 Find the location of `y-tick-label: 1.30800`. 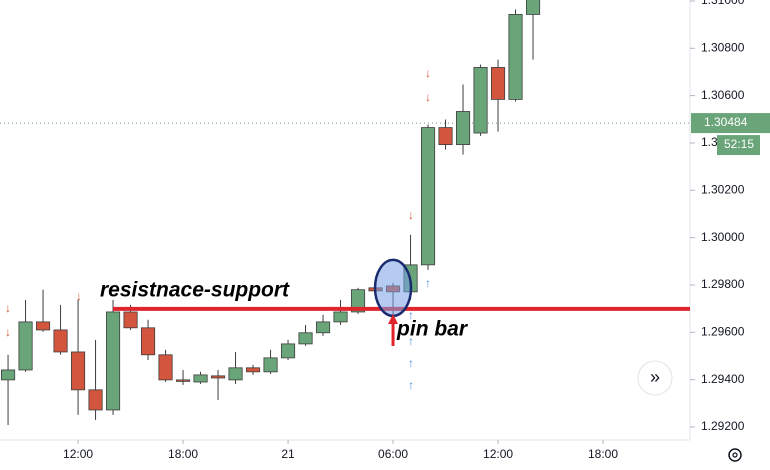

y-tick-label: 1.30800 is located at coordinates (723, 47).